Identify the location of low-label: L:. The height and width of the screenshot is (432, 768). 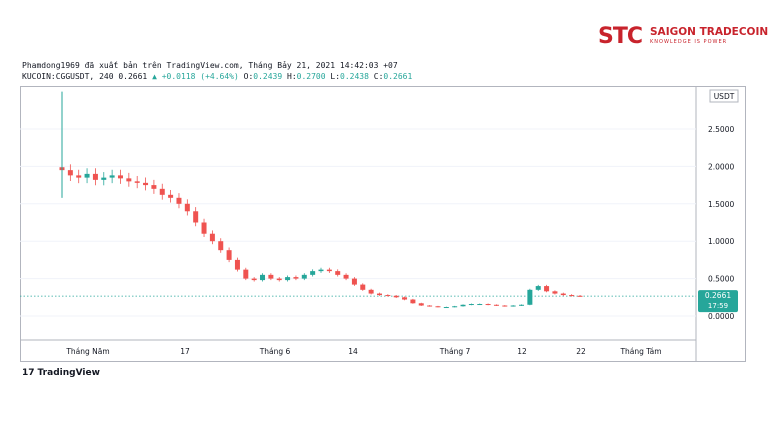
(335, 76).